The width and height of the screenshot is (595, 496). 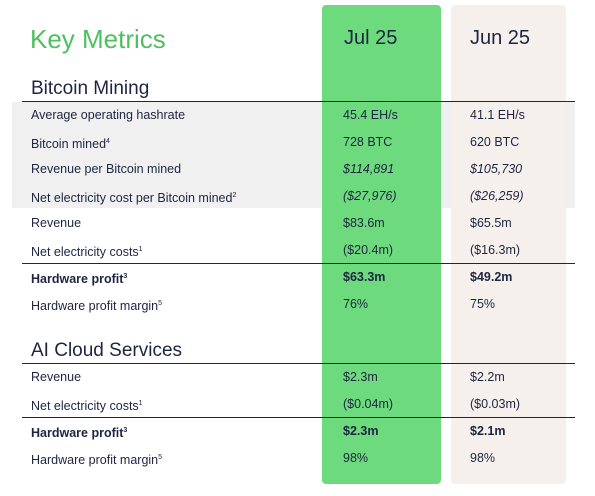 I want to click on cell-value: ($26,259), so click(x=497, y=196).